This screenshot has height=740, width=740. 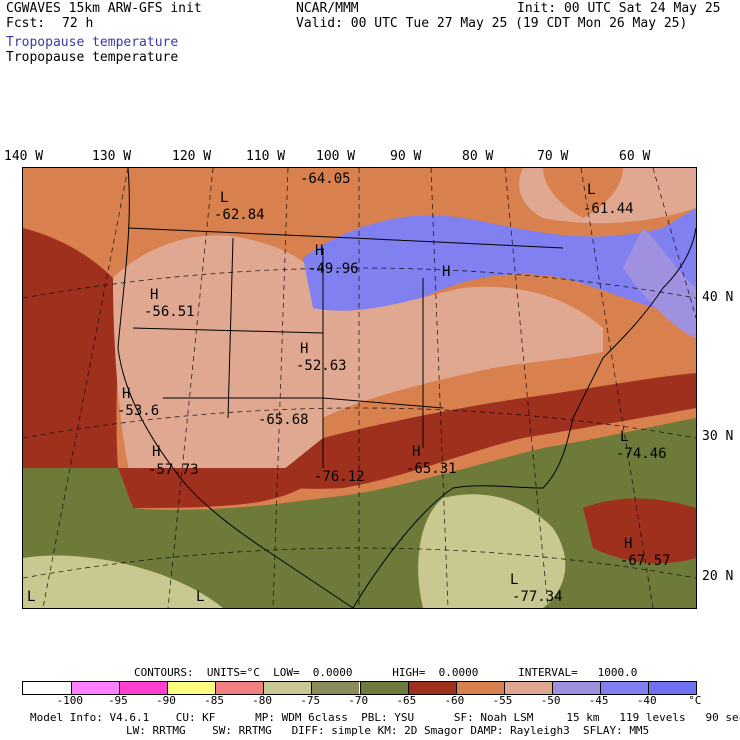 I want to click on lat-label: 20 N, so click(x=718, y=576).